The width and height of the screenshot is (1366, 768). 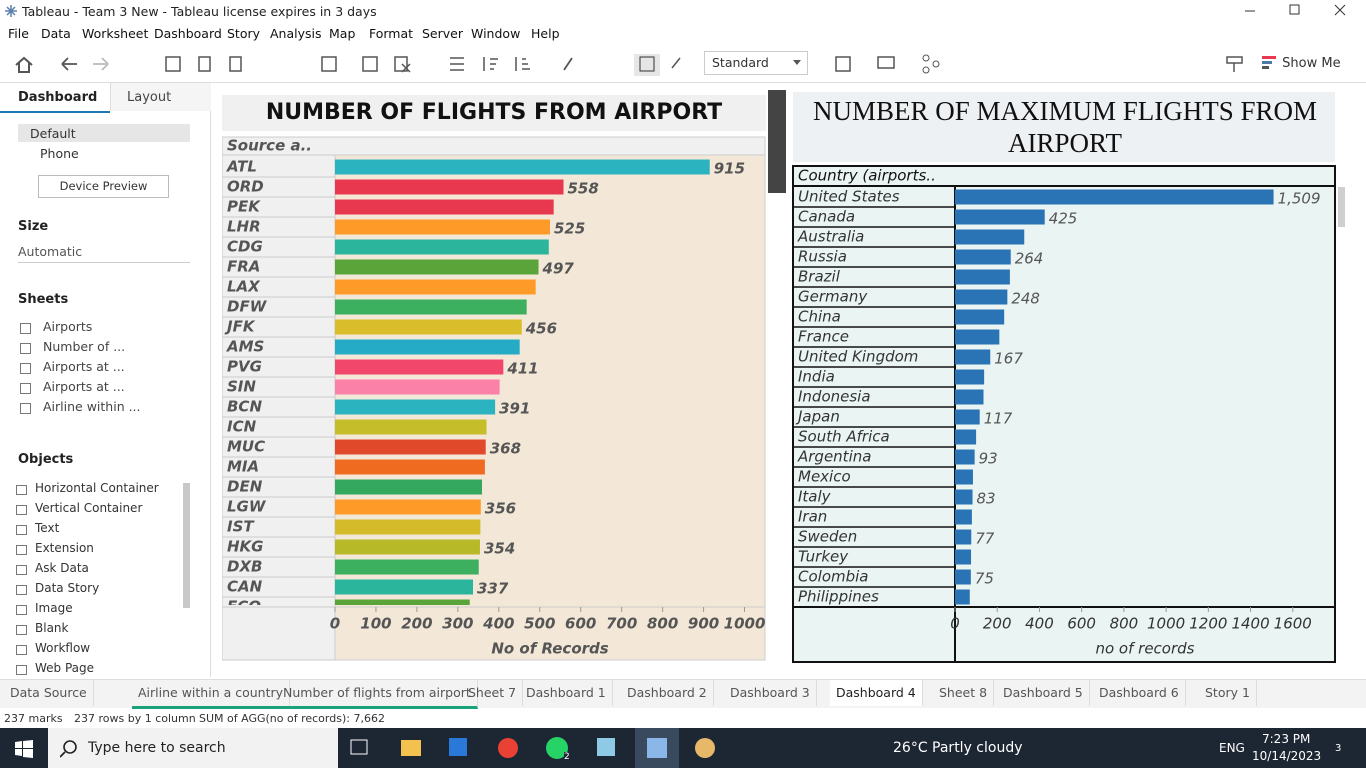 What do you see at coordinates (858, 357) in the screenshot?
I see `category-label: United Kingdom` at bounding box center [858, 357].